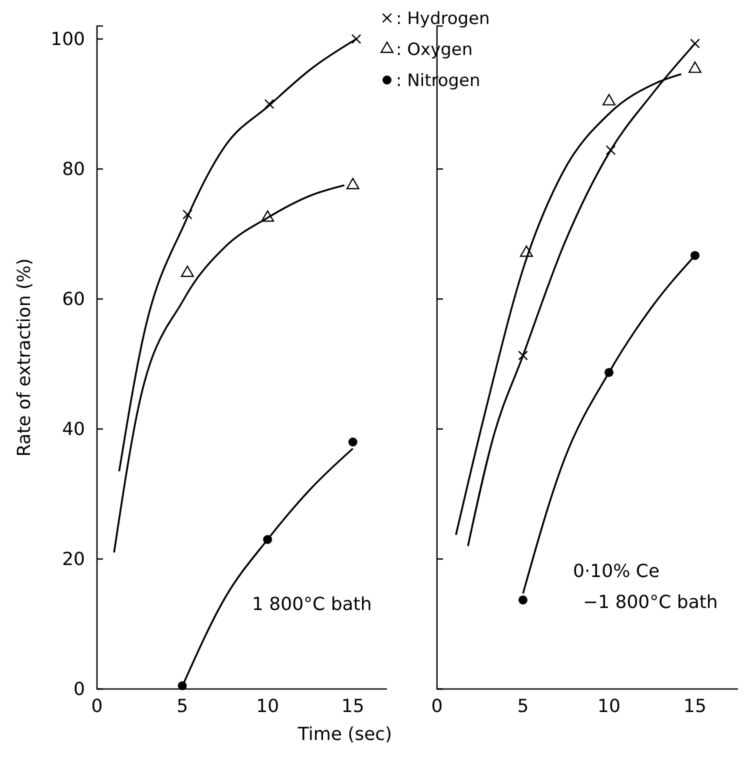 The height and width of the screenshot is (758, 744). What do you see at coordinates (73, 429) in the screenshot?
I see `y-tick-label: 40` at bounding box center [73, 429].